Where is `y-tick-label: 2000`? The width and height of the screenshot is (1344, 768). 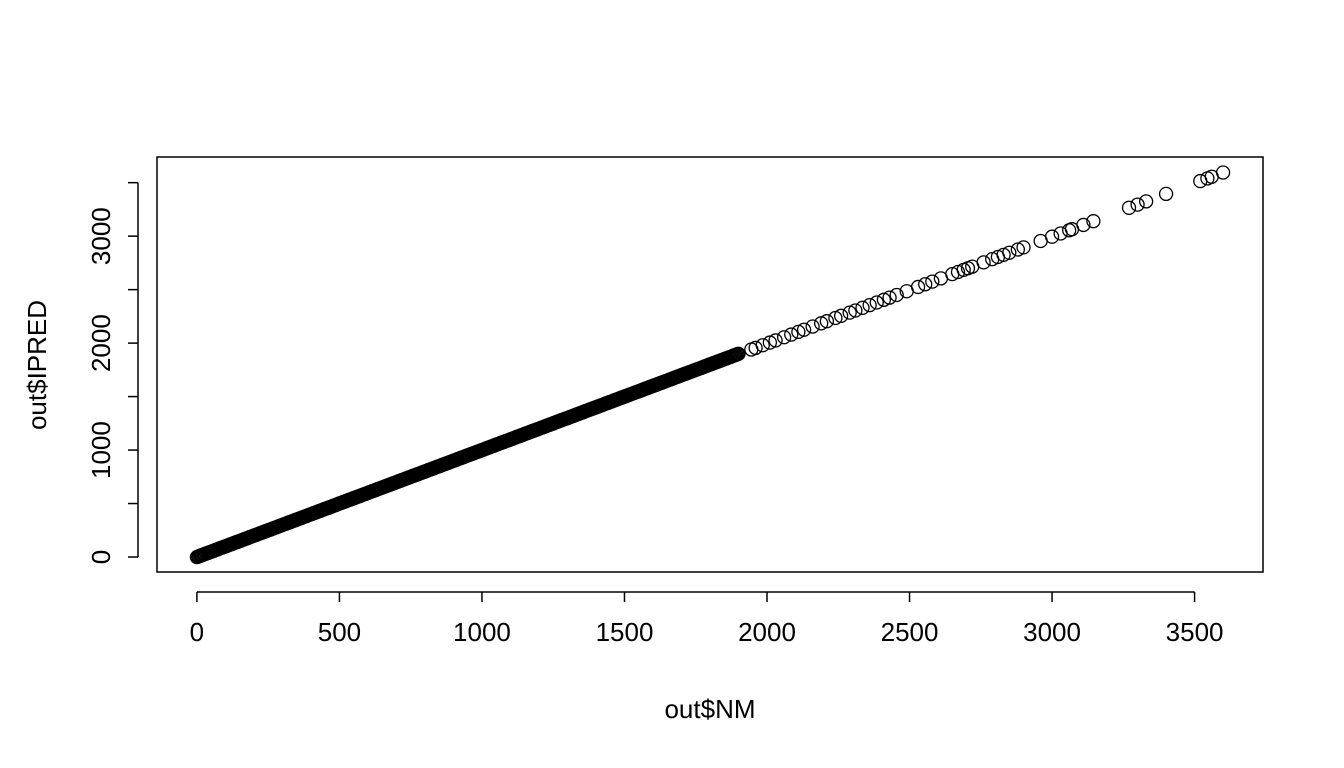
y-tick-label: 2000 is located at coordinates (101, 343).